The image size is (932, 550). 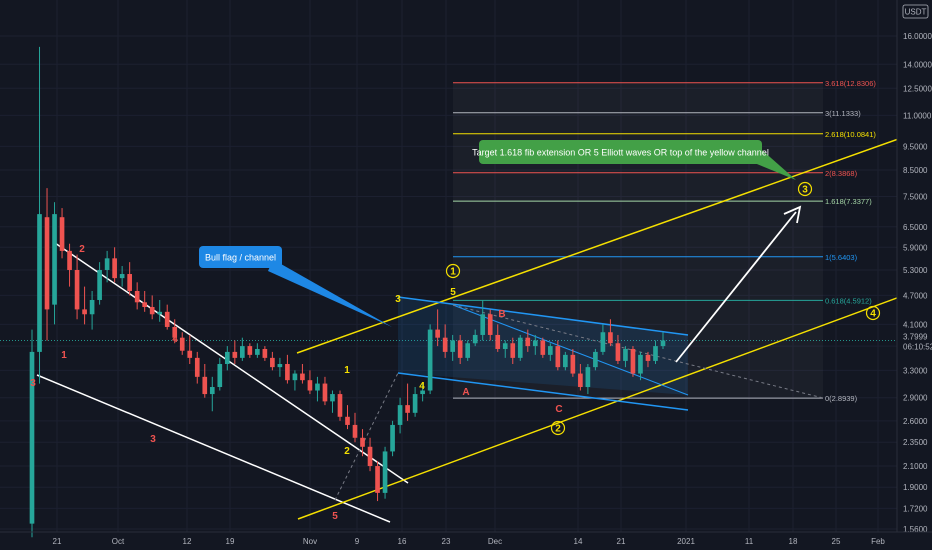 I want to click on price-tick-label: 16.0000, so click(x=917, y=36).